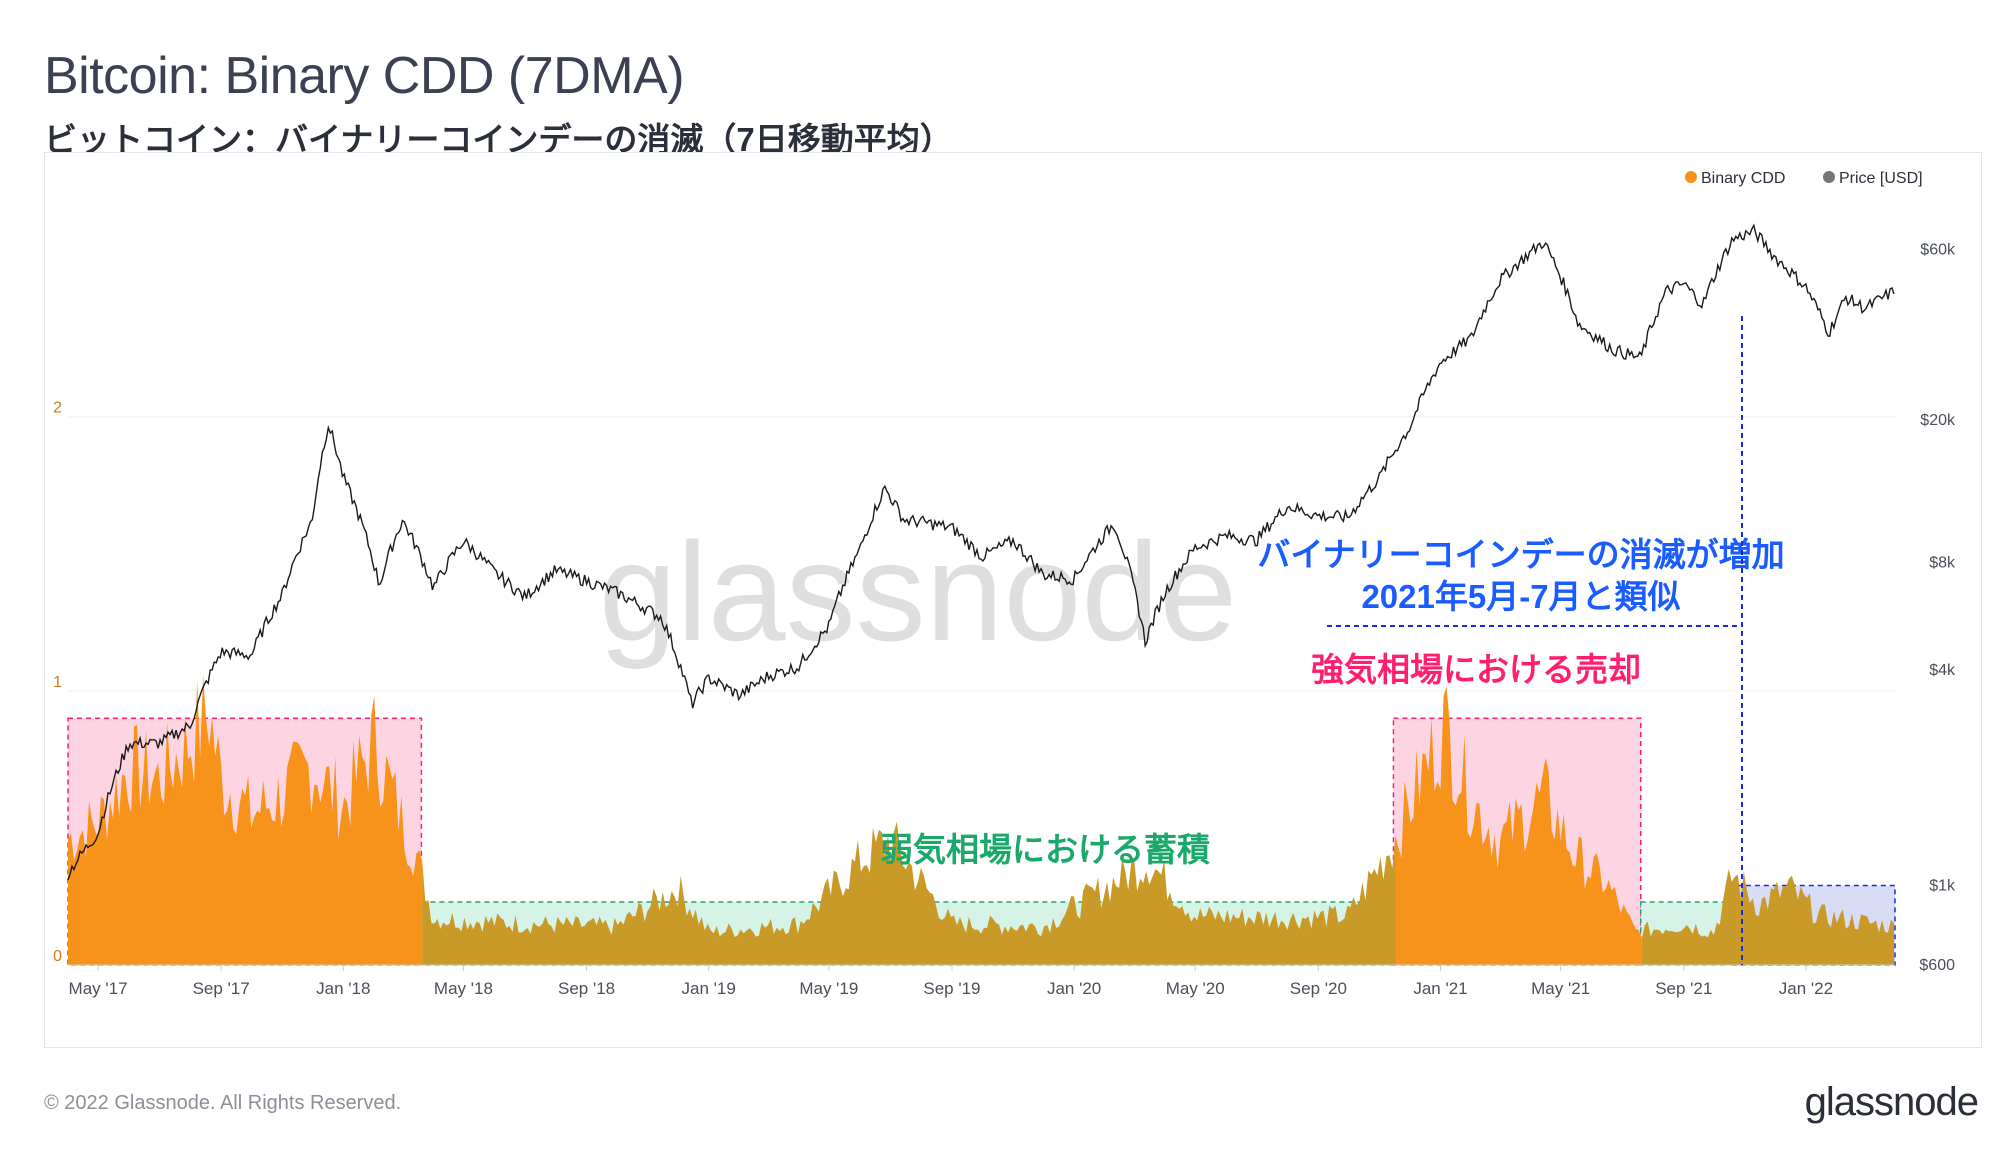 This screenshot has width=2000, height=1153. Describe the element at coordinates (98, 988) in the screenshot. I see `x-tick-label: May '17` at that location.